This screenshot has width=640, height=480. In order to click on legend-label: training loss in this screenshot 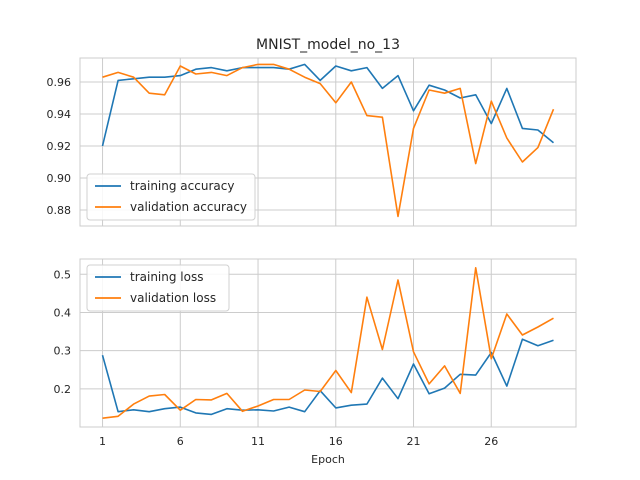, I will do `click(166, 277)`.